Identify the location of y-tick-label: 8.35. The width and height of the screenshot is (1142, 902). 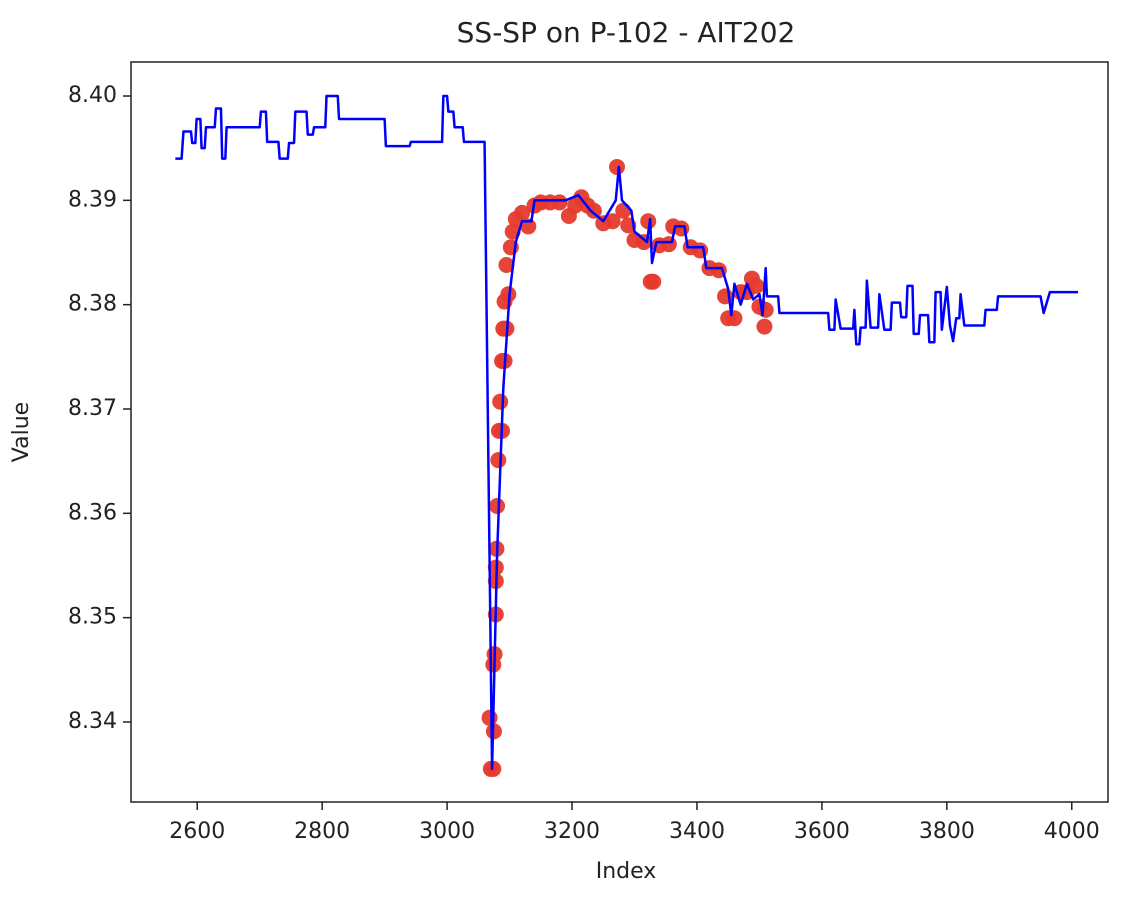
(92, 617).